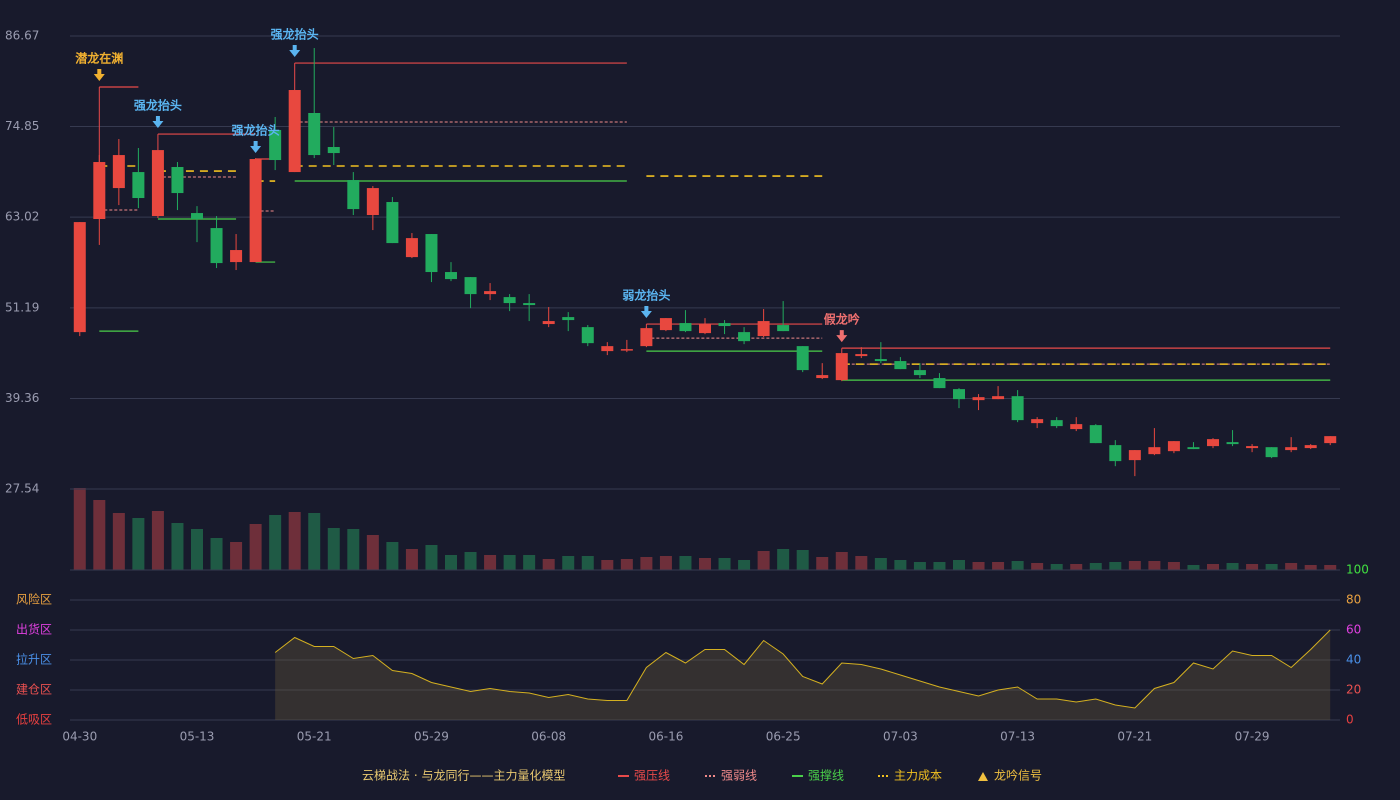  What do you see at coordinates (34, 690) in the screenshot?
I see `zone-label: 建仓区` at bounding box center [34, 690].